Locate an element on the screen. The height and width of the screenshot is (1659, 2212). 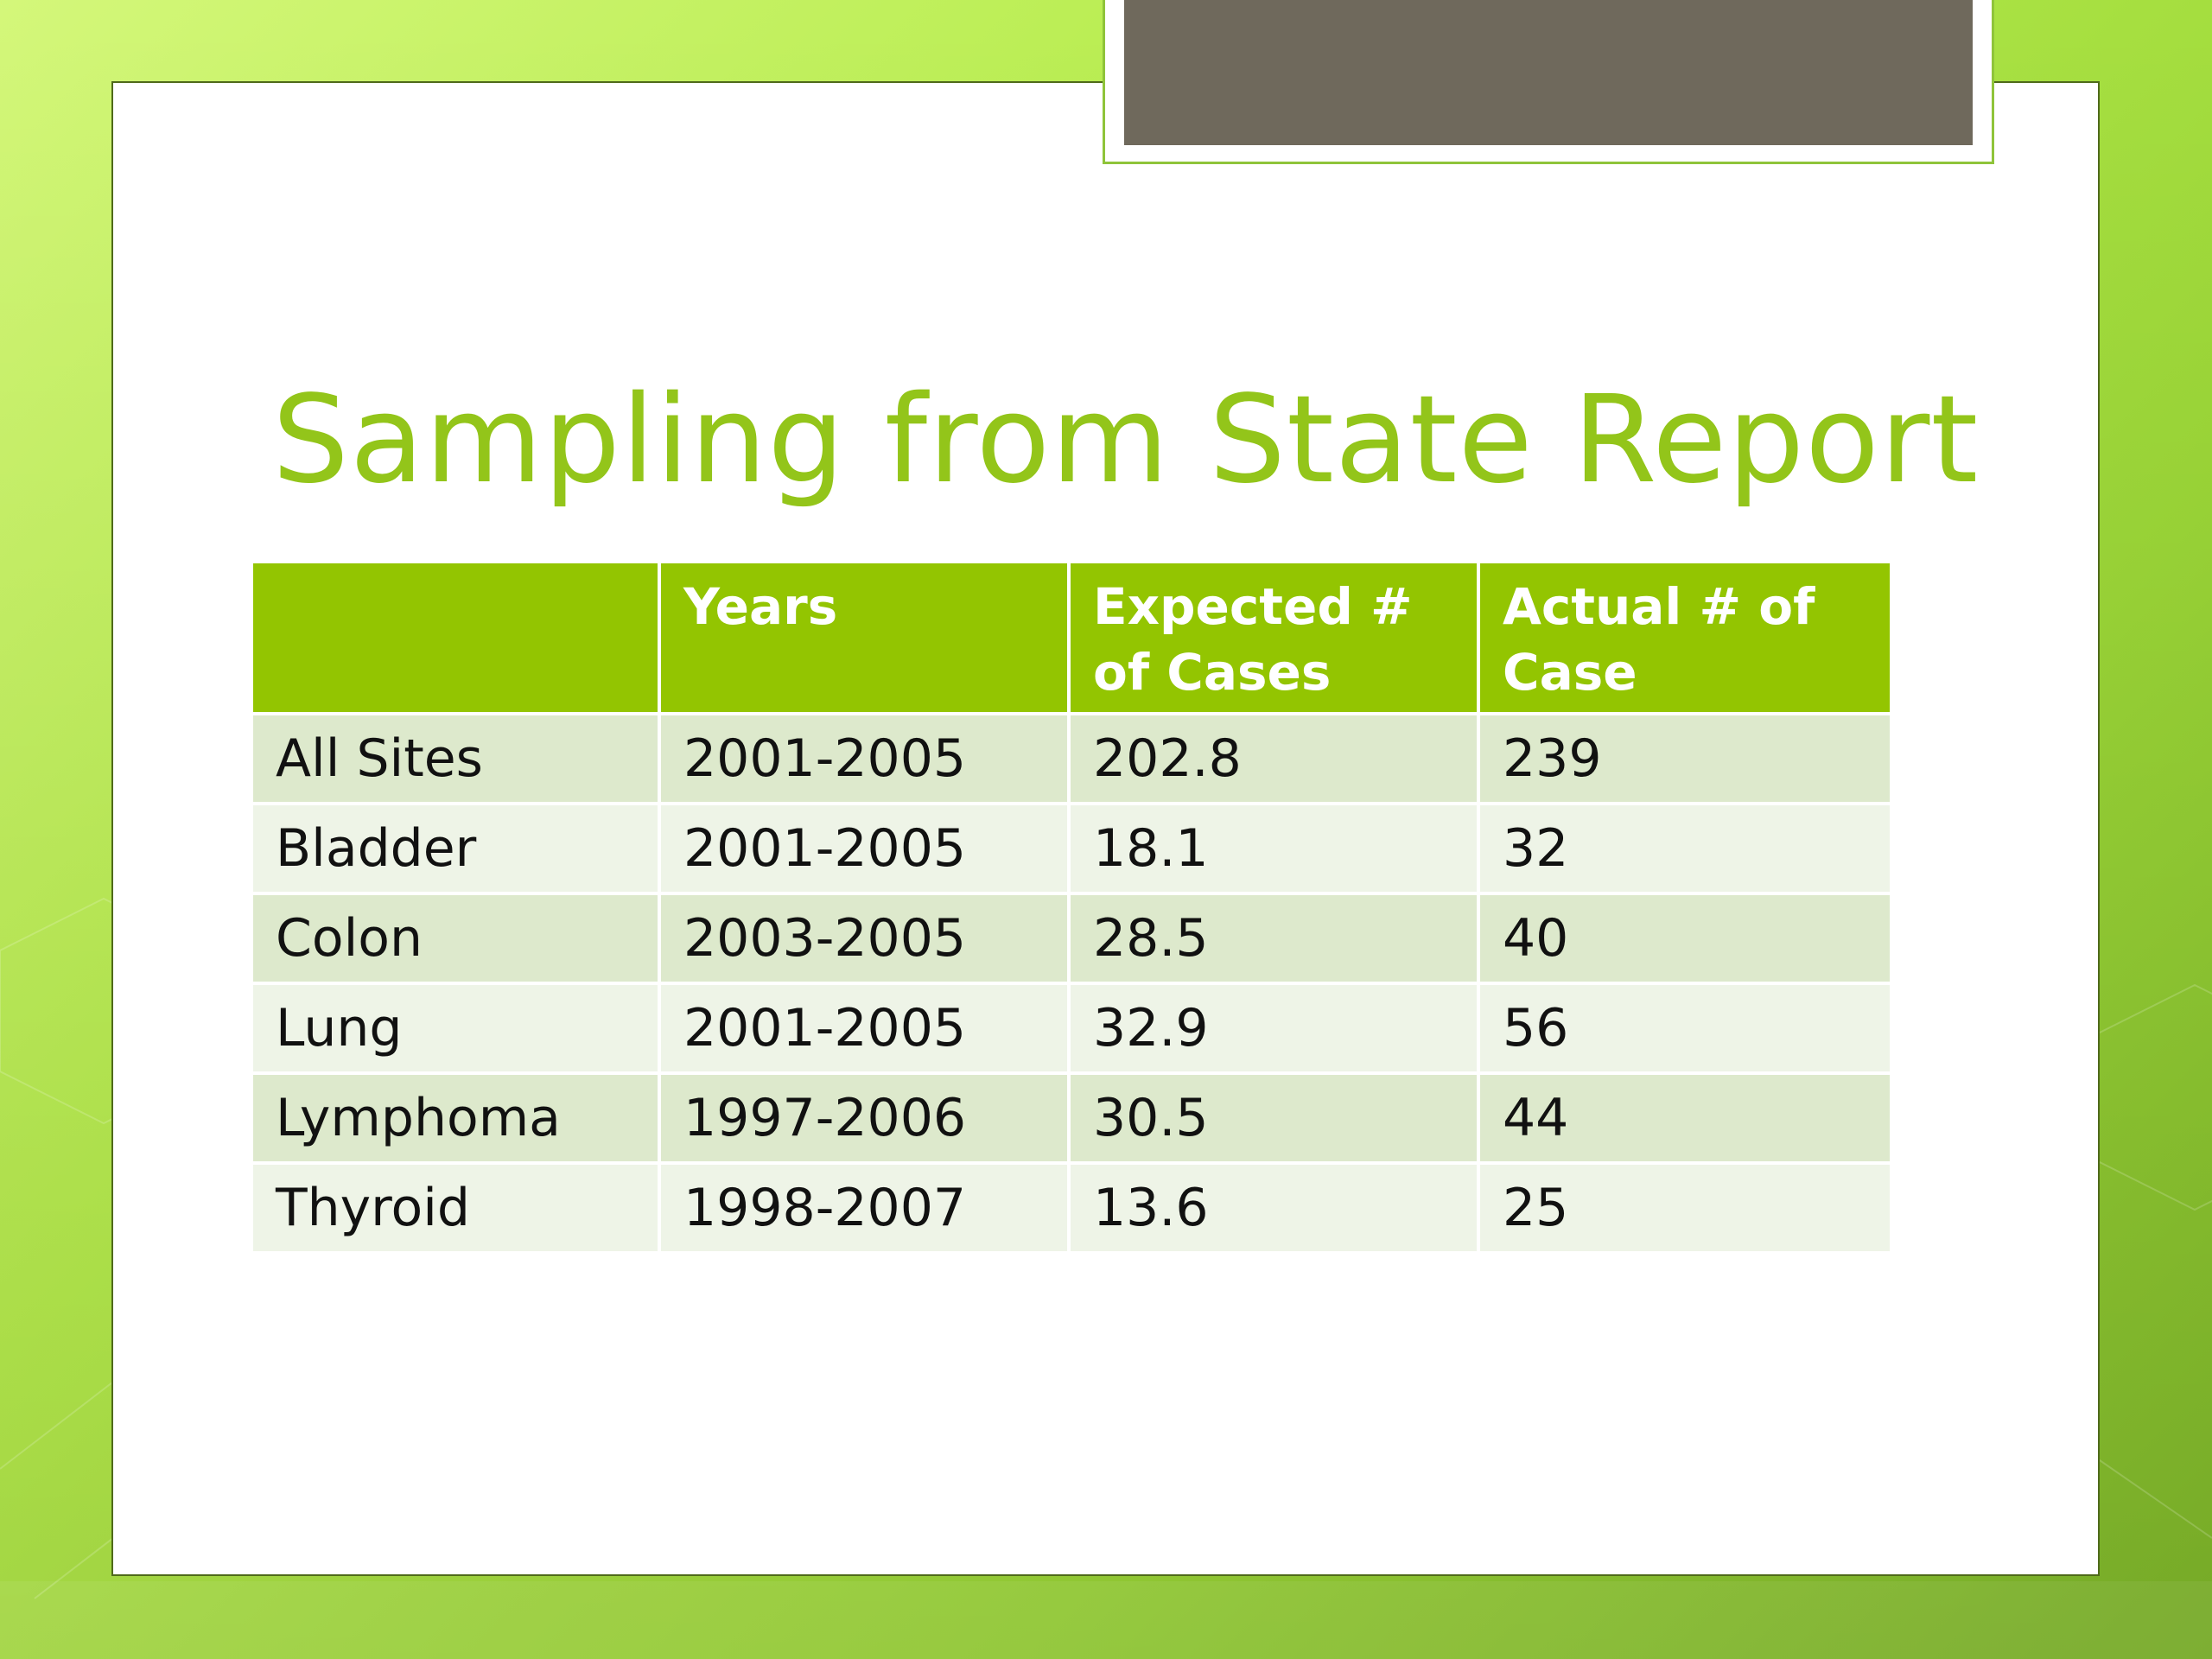
table-row: All Sites 2001-2005 202.8 239 is located at coordinates (1071, 760).